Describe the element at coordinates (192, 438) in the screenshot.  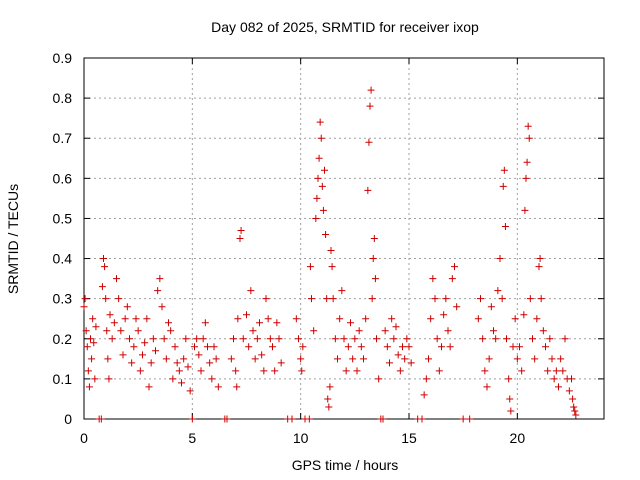
I see `x-tick-label: 5` at that location.